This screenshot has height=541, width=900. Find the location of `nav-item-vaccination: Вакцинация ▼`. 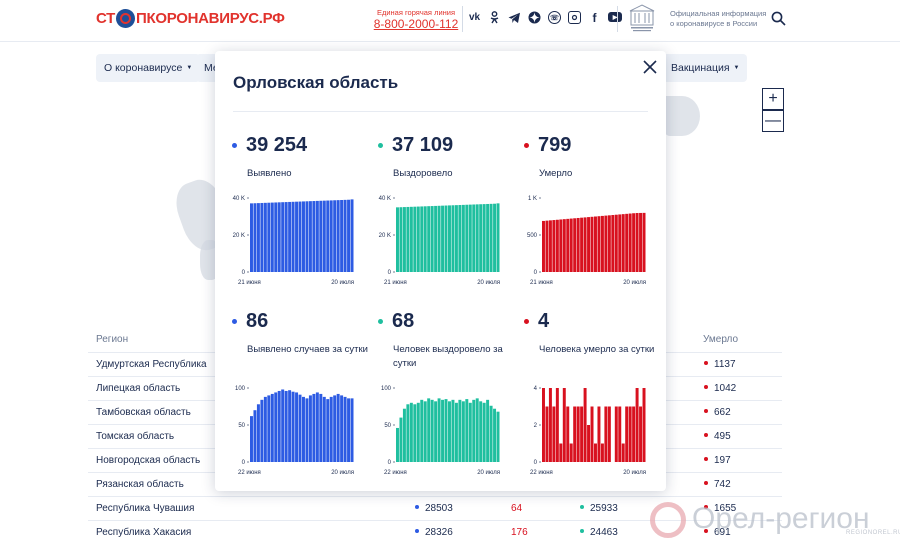

nav-item-vaccination: Вакцинация ▼ is located at coordinates (705, 68).